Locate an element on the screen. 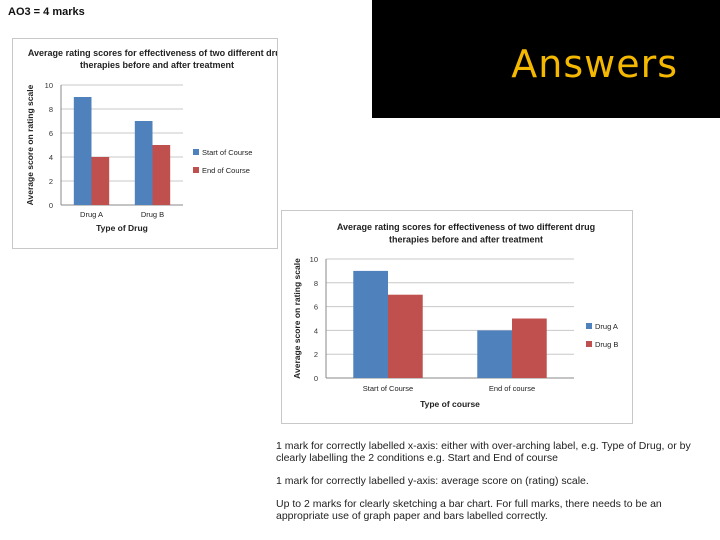  legend-label: End of Course is located at coordinates (226, 170).